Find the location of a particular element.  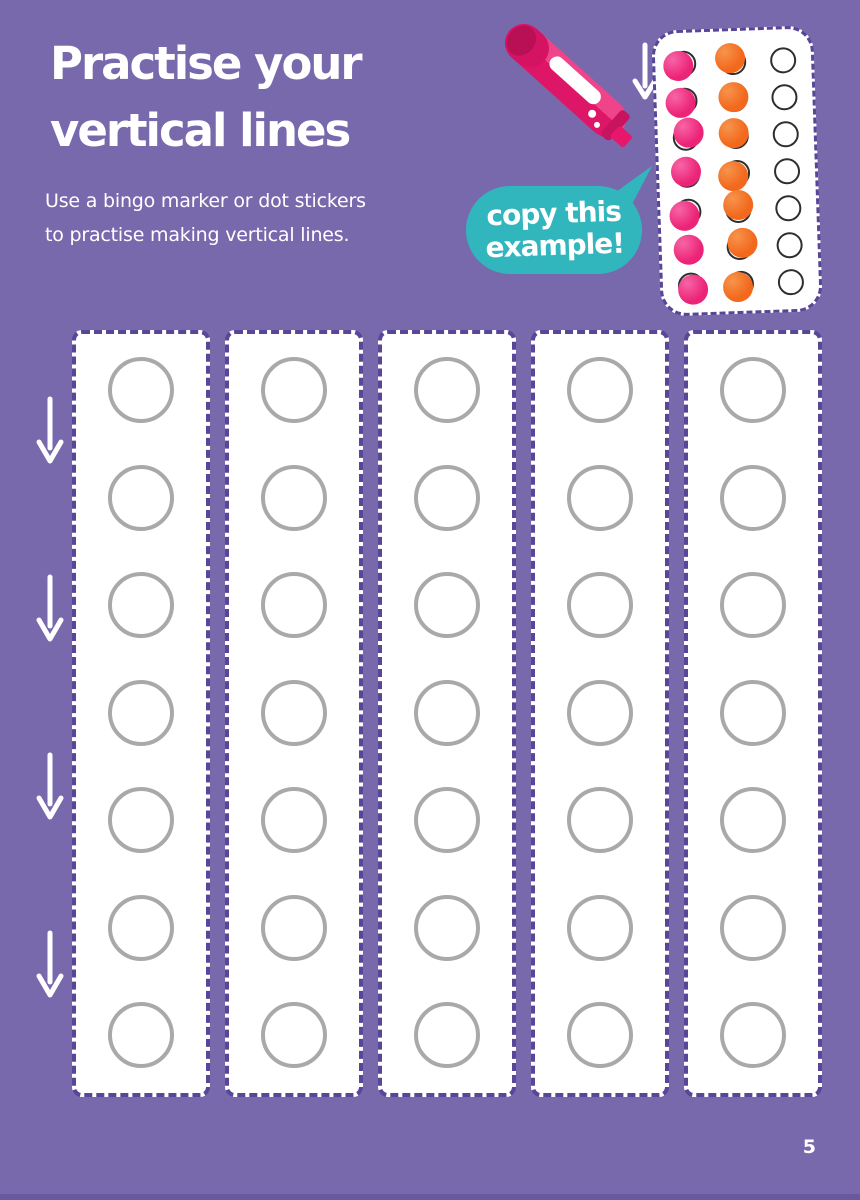

footer-bar is located at coordinates (430, 1197).